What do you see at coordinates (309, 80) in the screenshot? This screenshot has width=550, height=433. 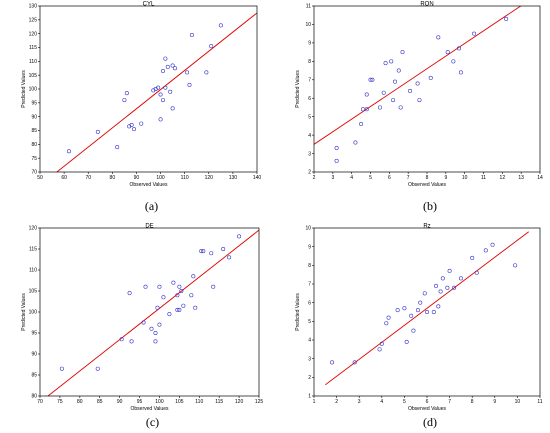 I see `y-tick-label: 7` at bounding box center [309, 80].